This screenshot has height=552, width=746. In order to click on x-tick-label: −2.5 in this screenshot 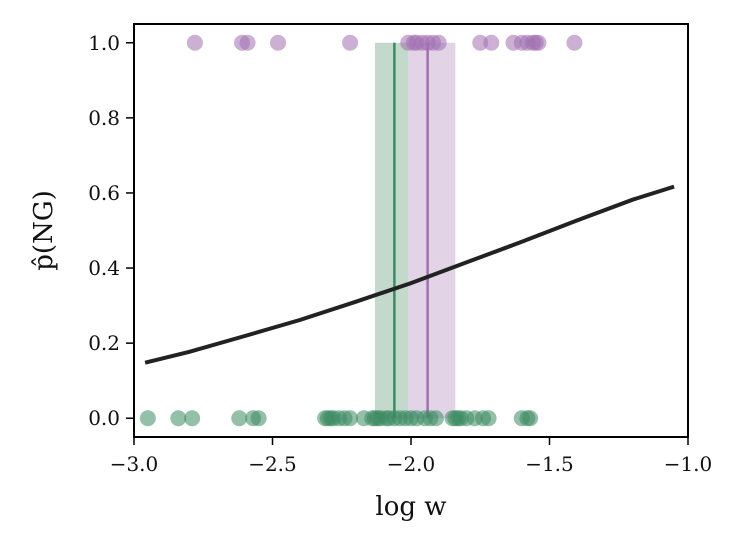, I will do `click(272, 464)`.